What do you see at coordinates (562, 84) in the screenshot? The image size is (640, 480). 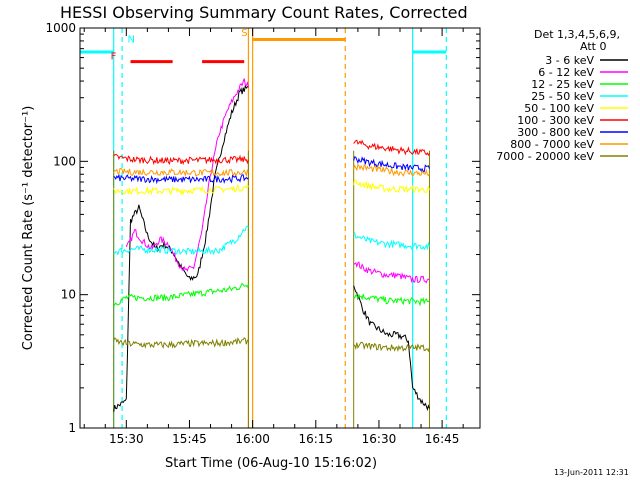 I see `legend-label: 12 - 25 keV` at bounding box center [562, 84].